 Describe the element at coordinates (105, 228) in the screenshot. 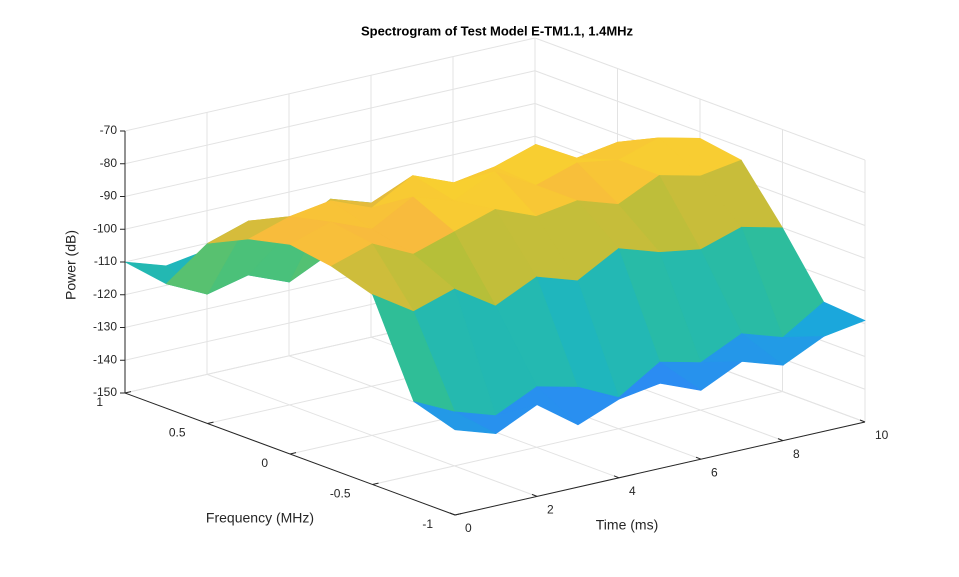

I see `z-tick-label: -100` at that location.